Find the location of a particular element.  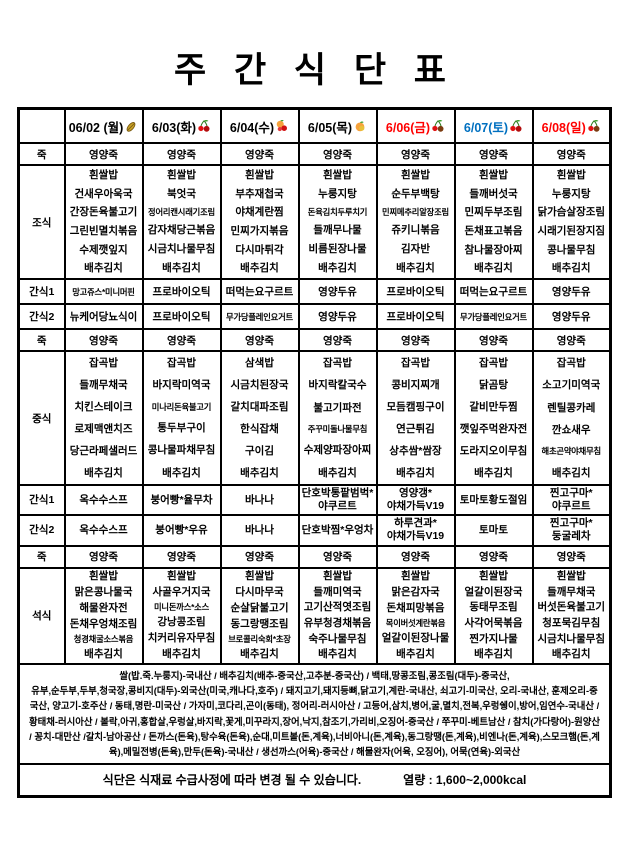

menu-list: 삼색밥 시금치된장국 갈치대파조림 한식잡채 구이김 배추김치 is located at coordinates (260, 418).